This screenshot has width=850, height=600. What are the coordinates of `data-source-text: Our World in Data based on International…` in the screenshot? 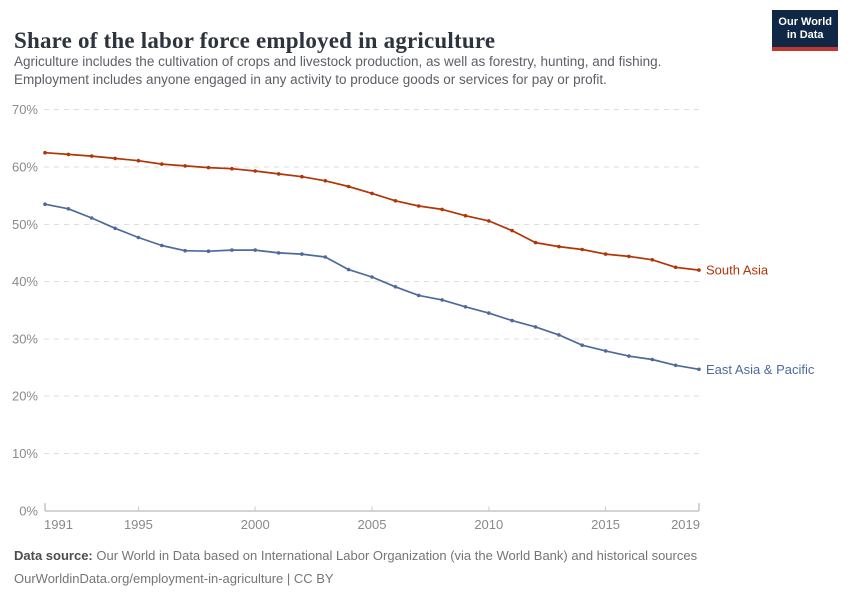 It's located at (395, 555).